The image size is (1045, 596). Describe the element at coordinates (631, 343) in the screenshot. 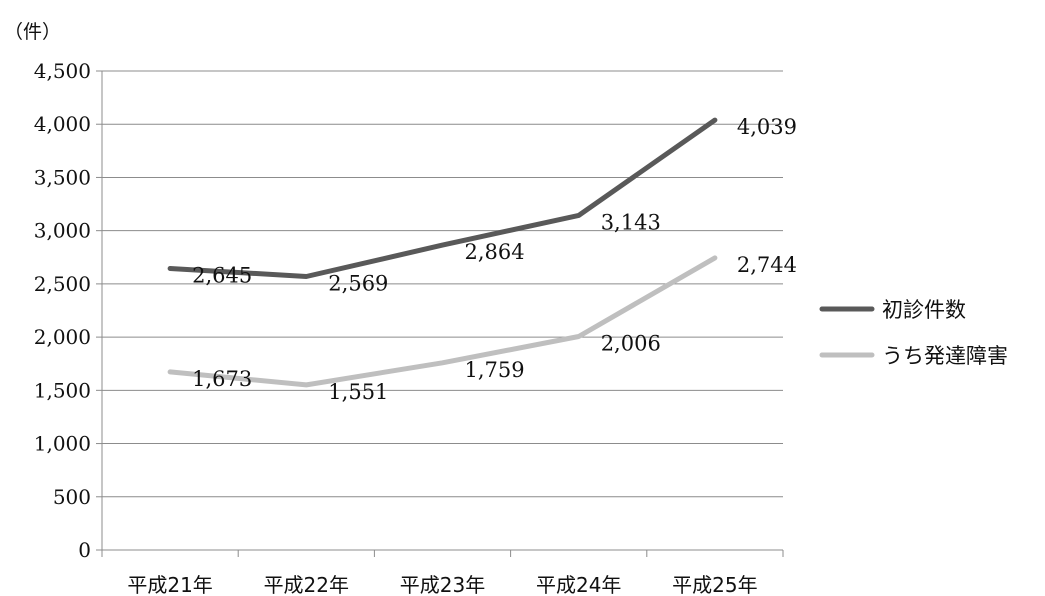

I see `data-label: 2,006` at that location.